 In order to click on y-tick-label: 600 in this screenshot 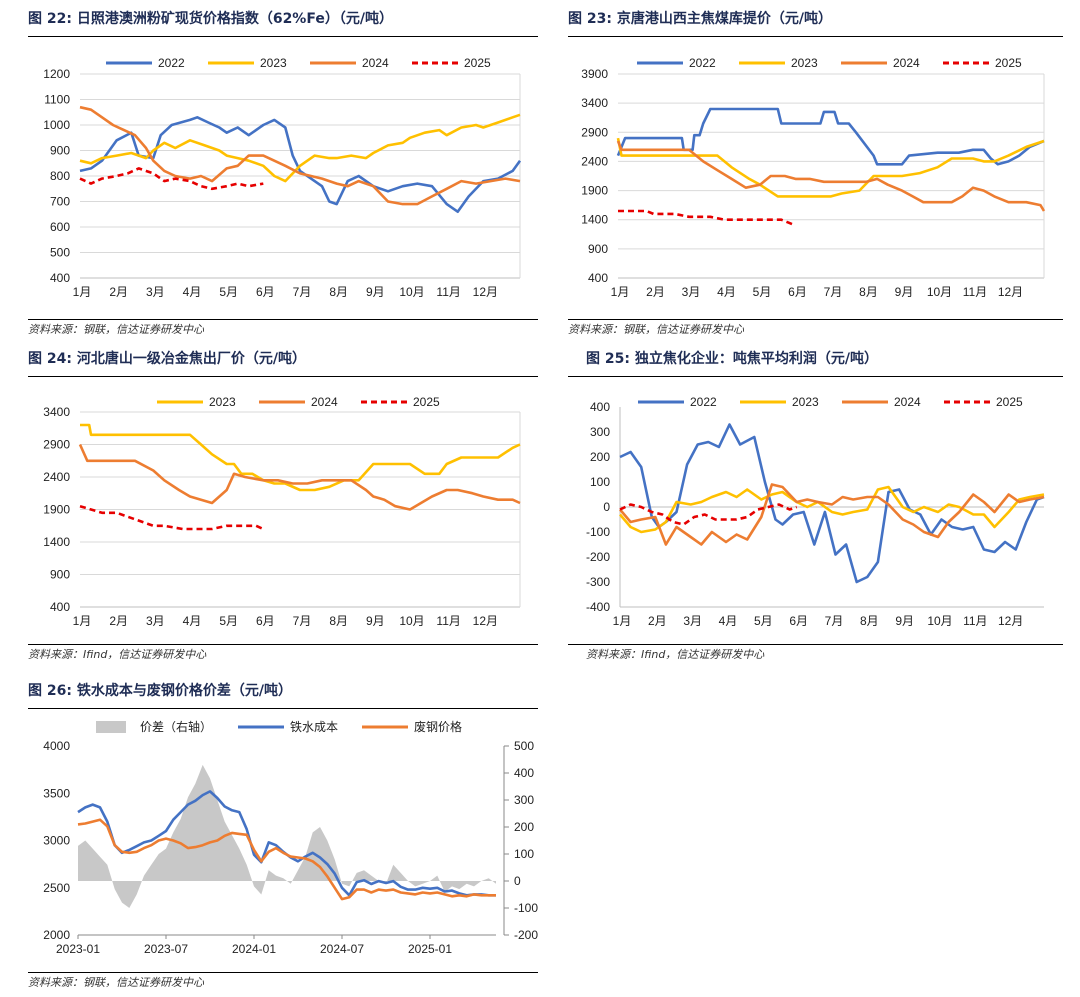, I will do `click(60, 227)`.